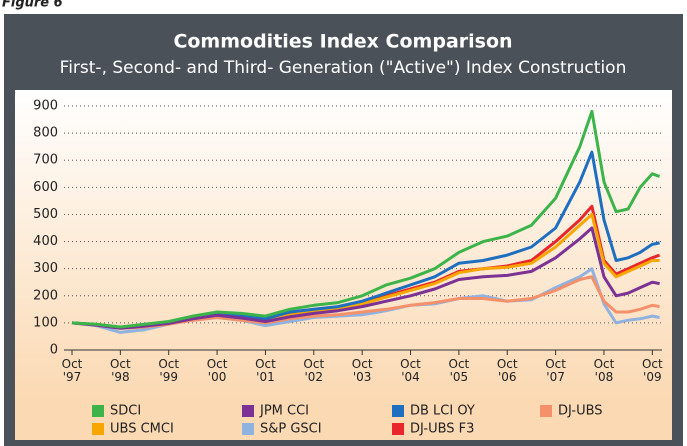 This screenshot has width=687, height=446. I want to click on legend-label: UBS CMCI, so click(142, 429).